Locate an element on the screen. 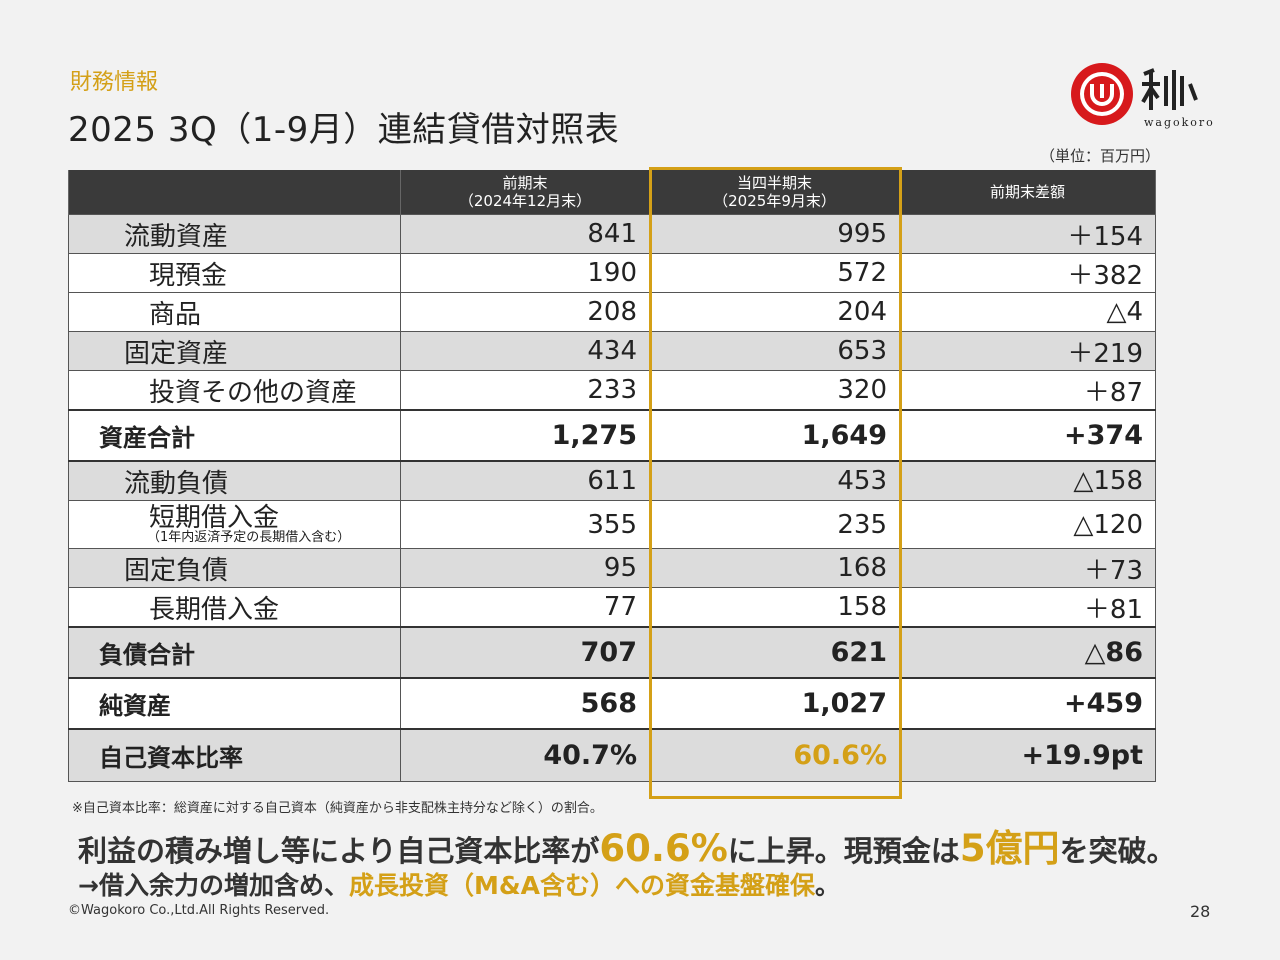 The width and height of the screenshot is (1280, 960). row-sublabel: （1年内返済予定の長期借入含む） is located at coordinates (249, 537).